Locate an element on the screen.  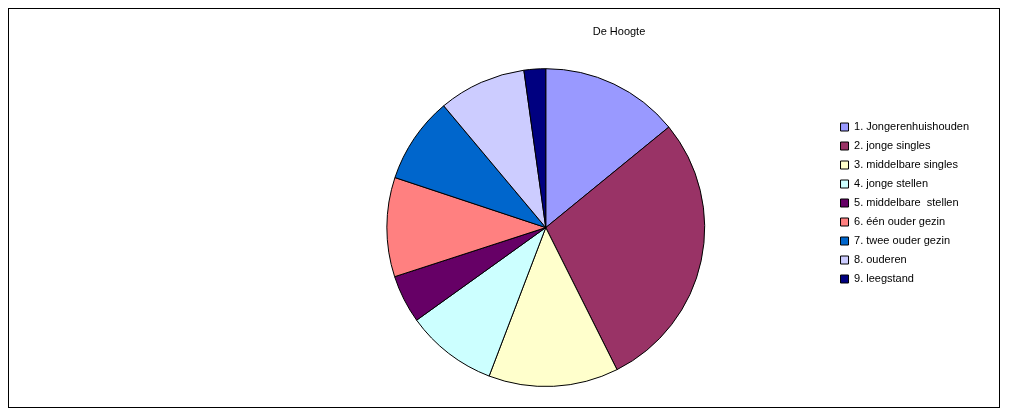
legend-label: 6. één ouder gezin is located at coordinates (900, 221).